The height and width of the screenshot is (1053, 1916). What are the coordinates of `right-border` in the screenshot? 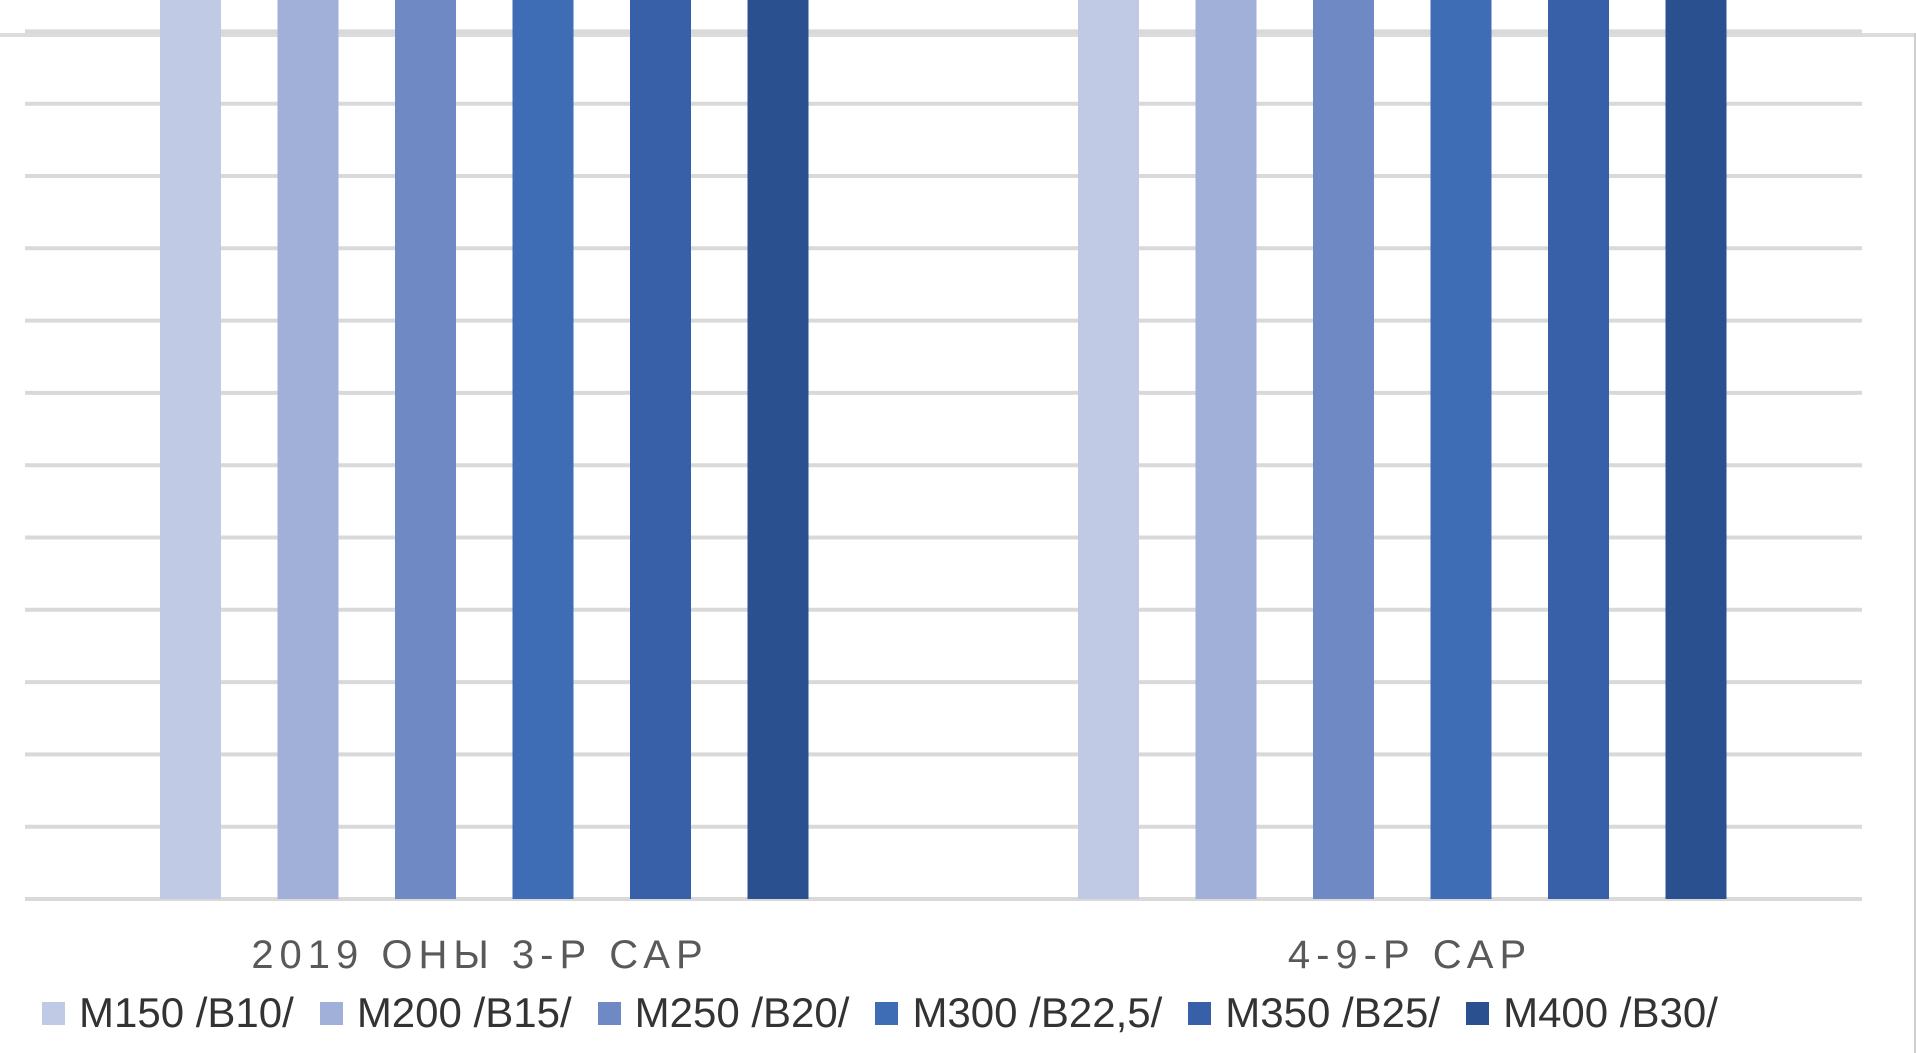 It's located at (1915, 543).